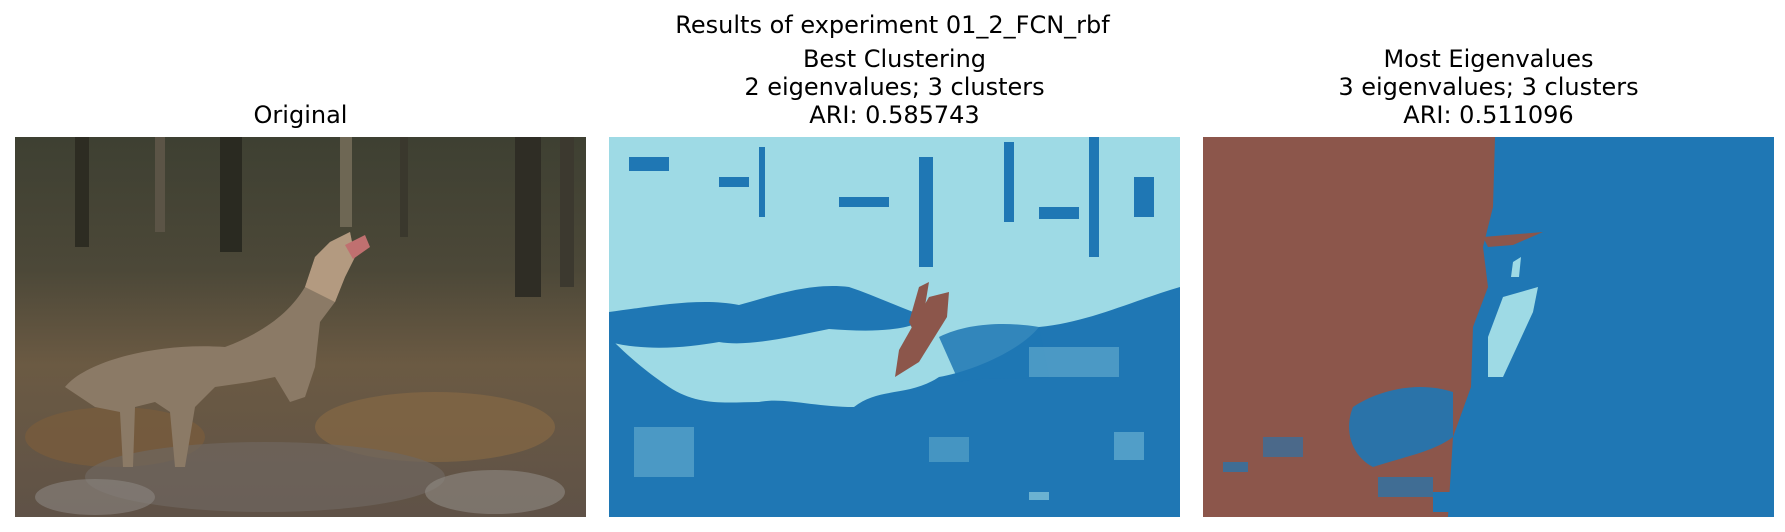 The height and width of the screenshot is (532, 1785). Describe the element at coordinates (894, 59) in the screenshot. I see `panel-title-line-1: Best Clustering` at that location.